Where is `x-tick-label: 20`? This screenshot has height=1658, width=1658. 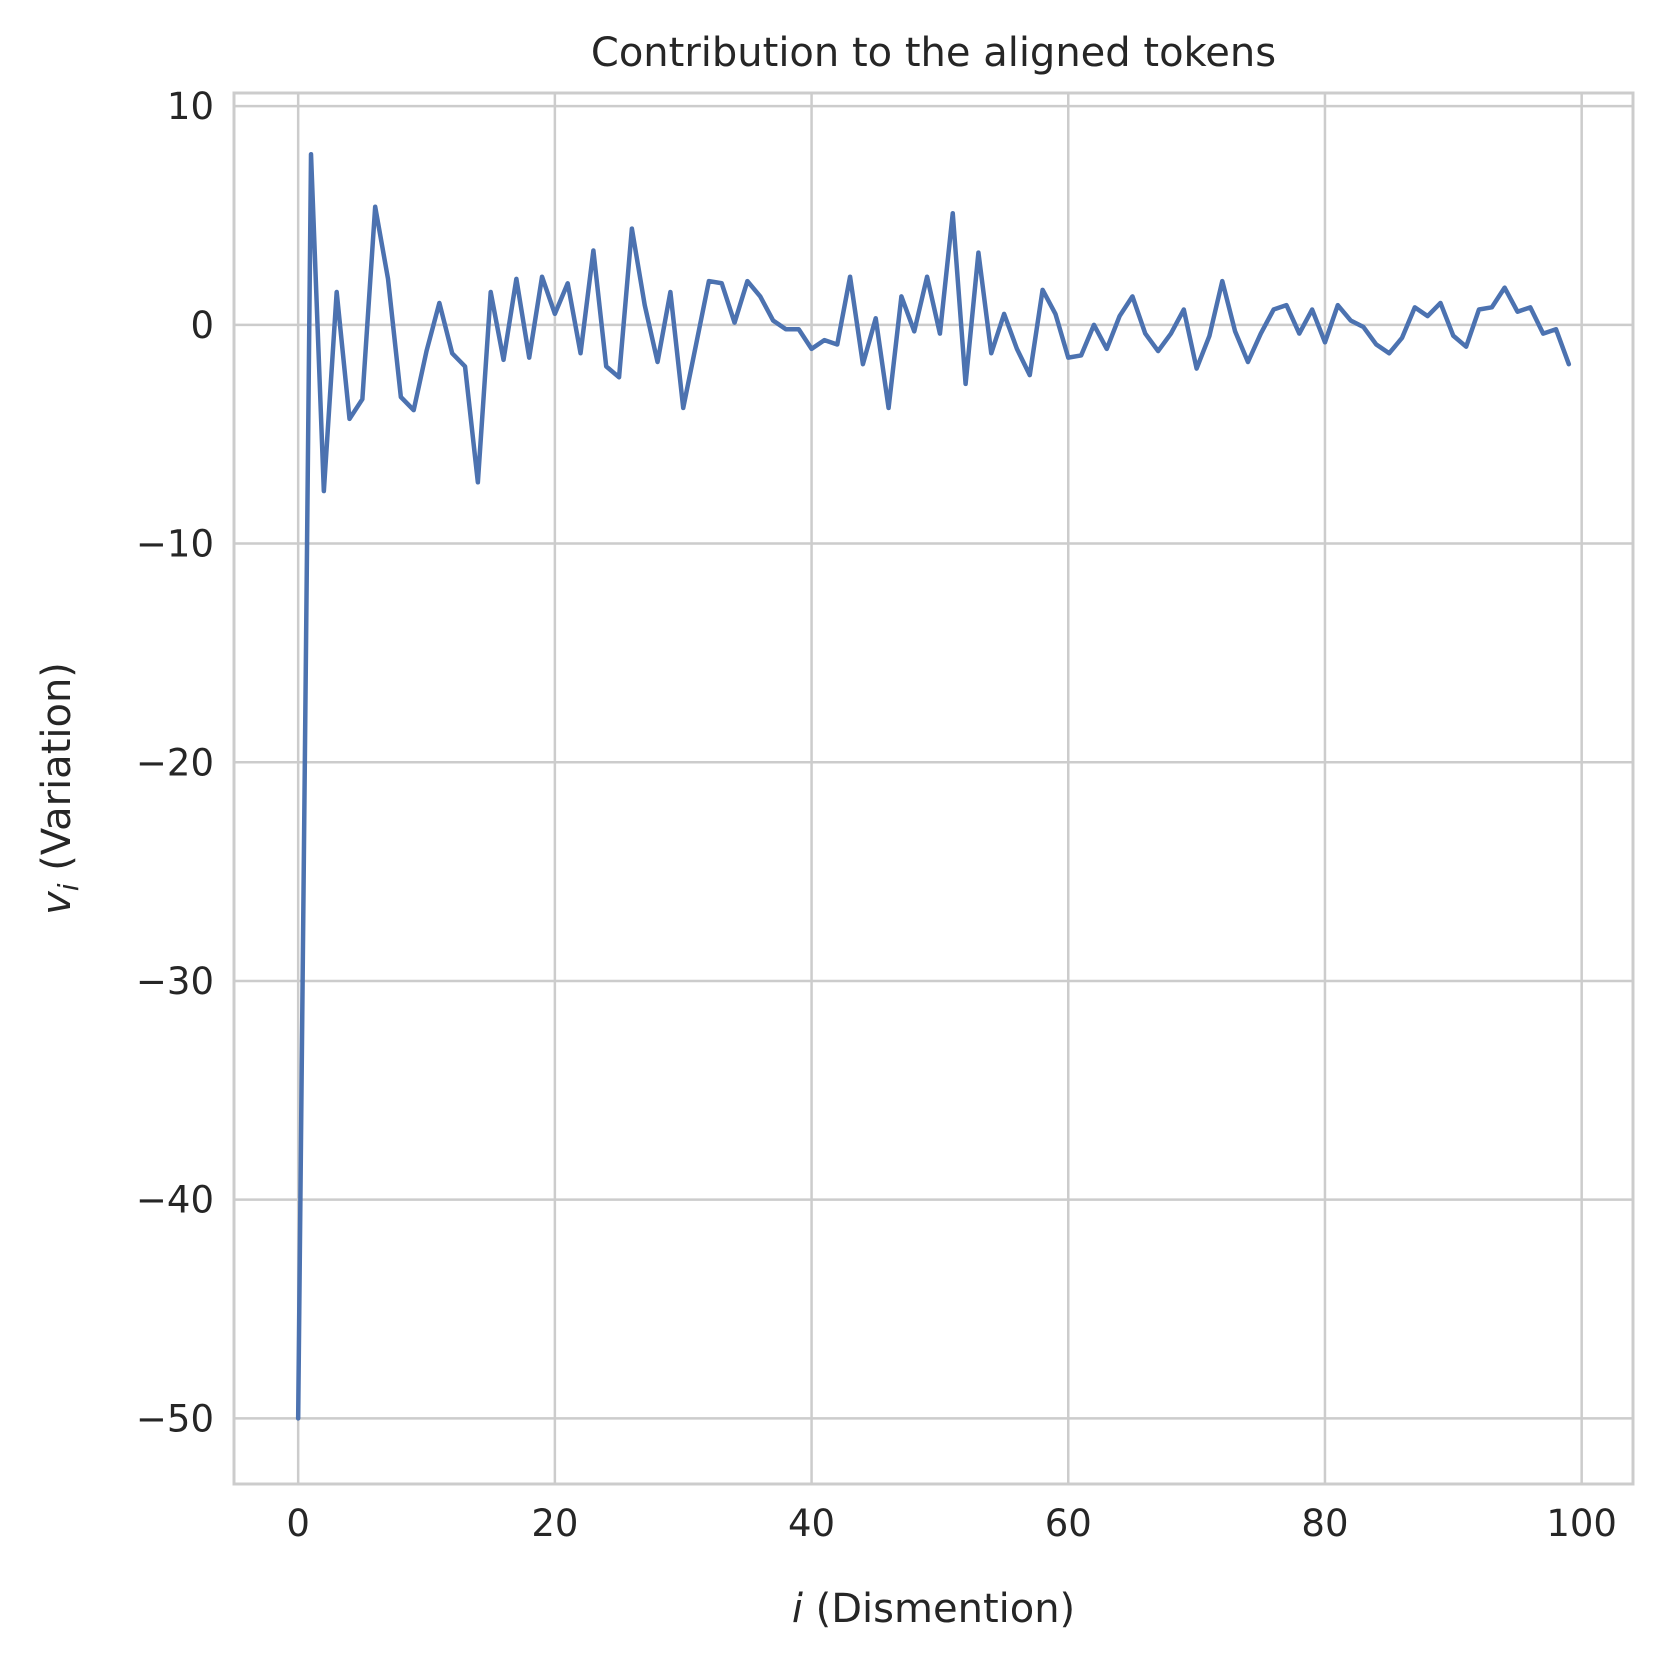
x-tick-label: 20 is located at coordinates (554, 1523).